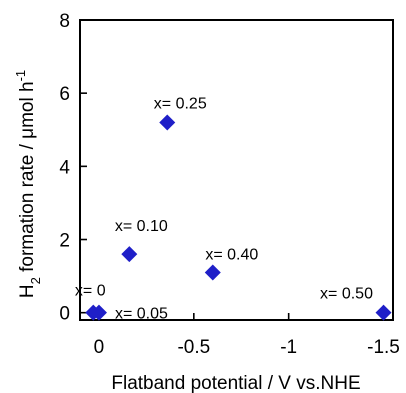 This screenshot has height=393, width=406. Describe the element at coordinates (90, 291) in the screenshot. I see `data-point-label-0: x= 0` at that location.